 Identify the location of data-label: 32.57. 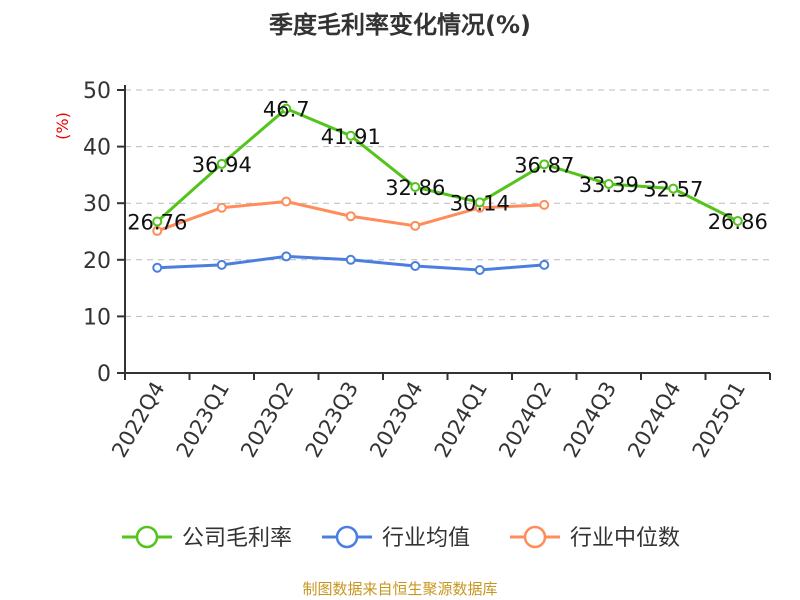
(673, 190).